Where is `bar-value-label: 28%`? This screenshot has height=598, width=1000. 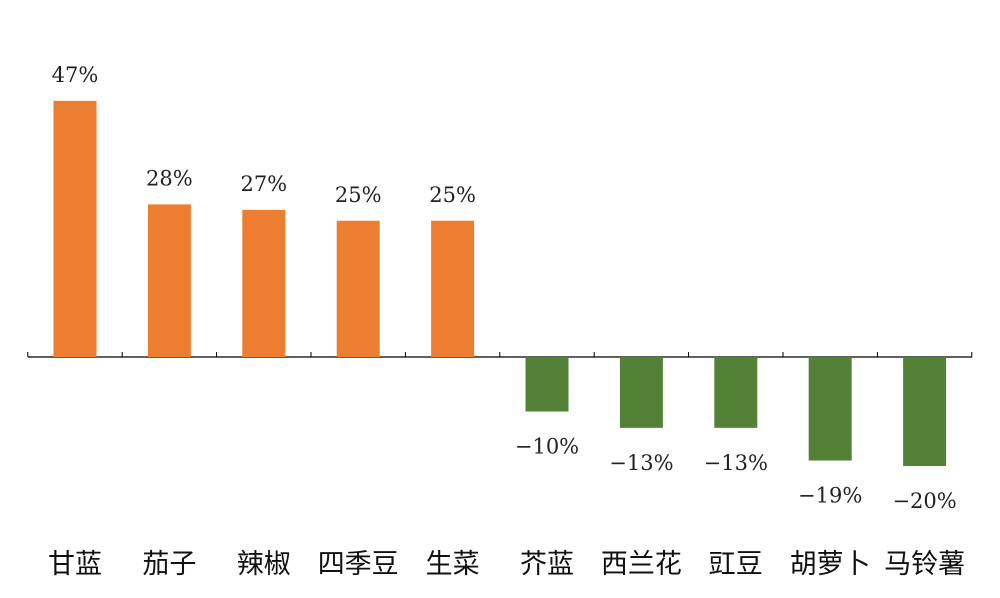 bar-value-label: 28% is located at coordinates (169, 178).